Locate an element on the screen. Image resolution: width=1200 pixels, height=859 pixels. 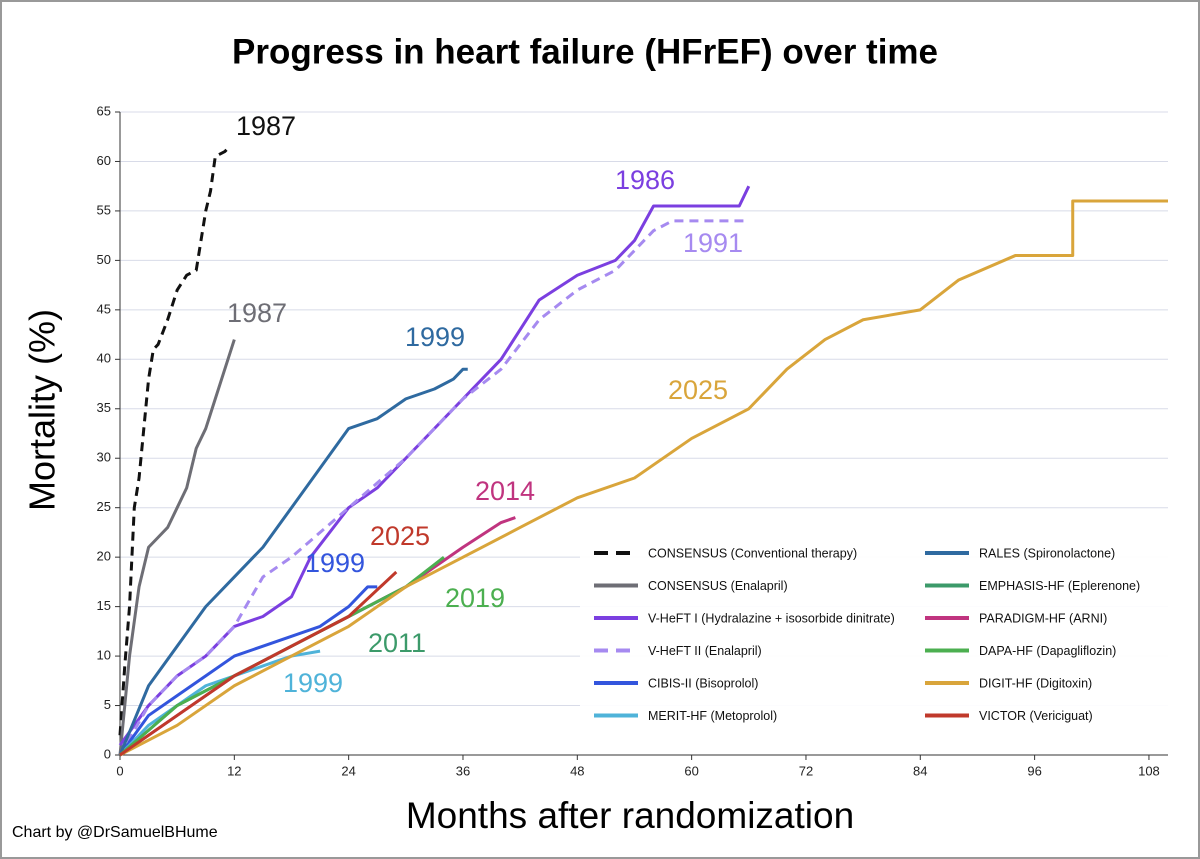
x-tick-label: 24 is located at coordinates (348, 770).